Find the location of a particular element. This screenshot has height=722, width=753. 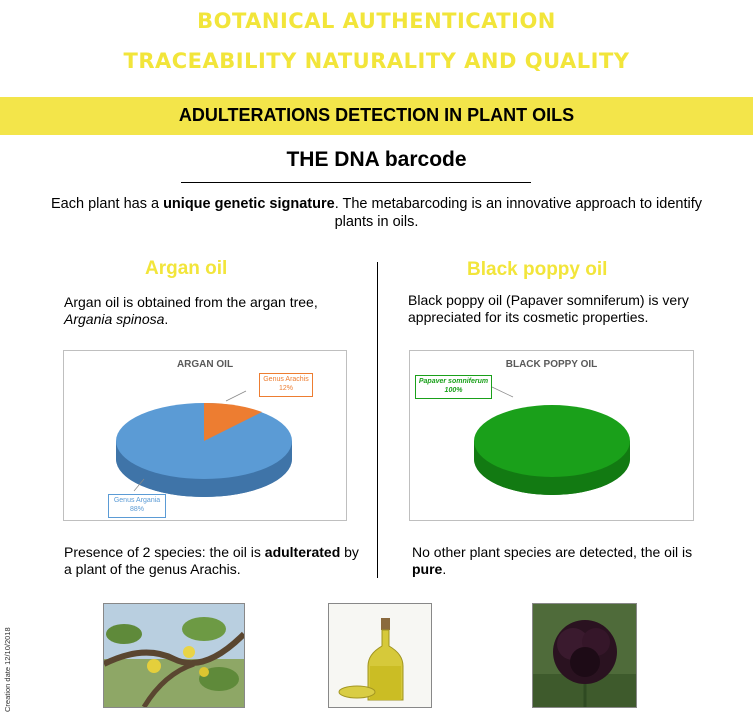

argan-result-bold: adulterated is located at coordinates (302, 552).